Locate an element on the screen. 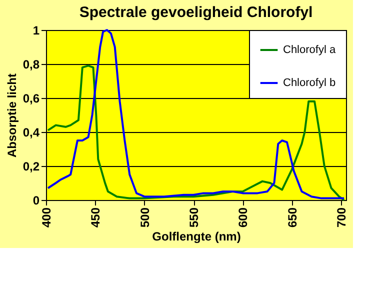 The image size is (384, 286). y-axis-title: Absorptie licht is located at coordinates (11, 115).